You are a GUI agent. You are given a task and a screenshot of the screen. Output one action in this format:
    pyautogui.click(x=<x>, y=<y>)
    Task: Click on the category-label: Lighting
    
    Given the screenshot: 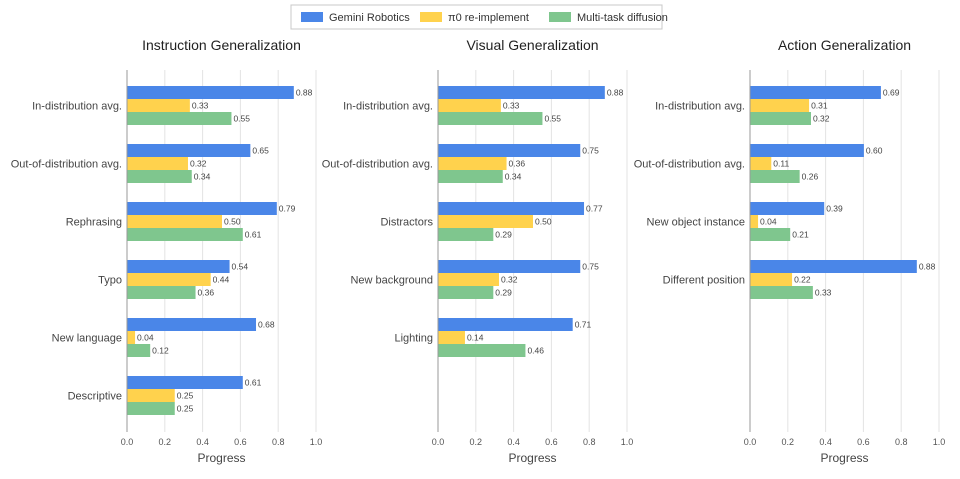 What is the action you would take?
    pyautogui.click(x=413, y=339)
    